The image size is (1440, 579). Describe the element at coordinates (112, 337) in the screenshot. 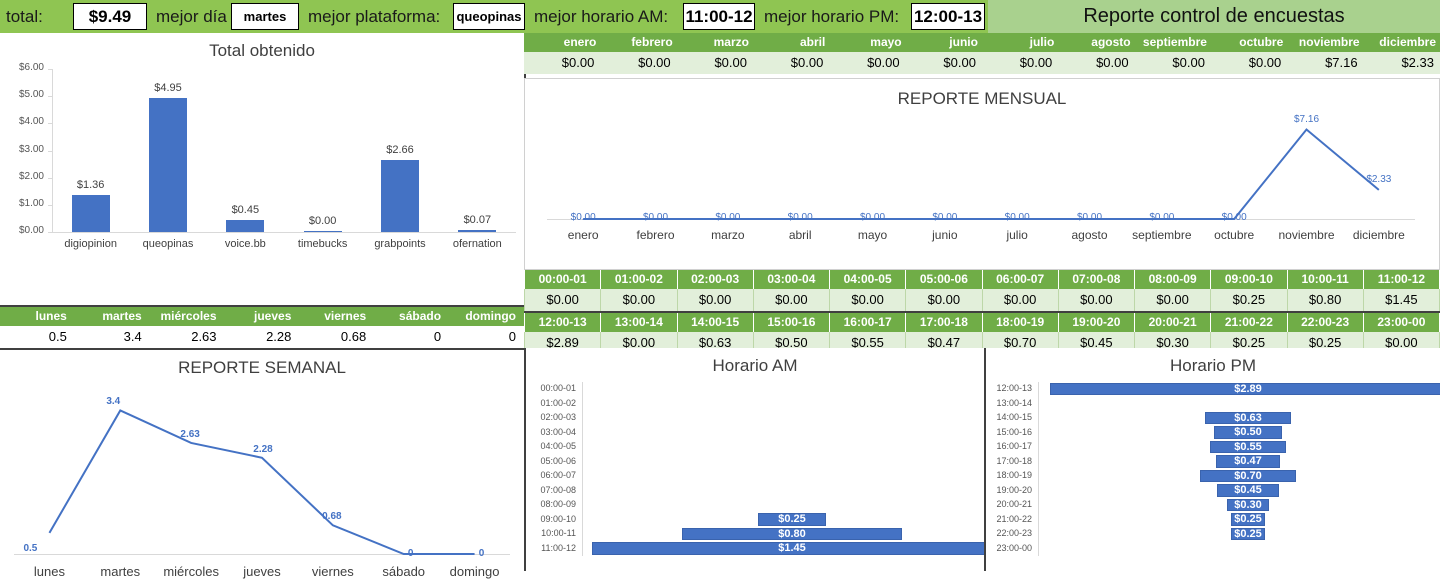

I see `week-value-cell: 3.4` at that location.